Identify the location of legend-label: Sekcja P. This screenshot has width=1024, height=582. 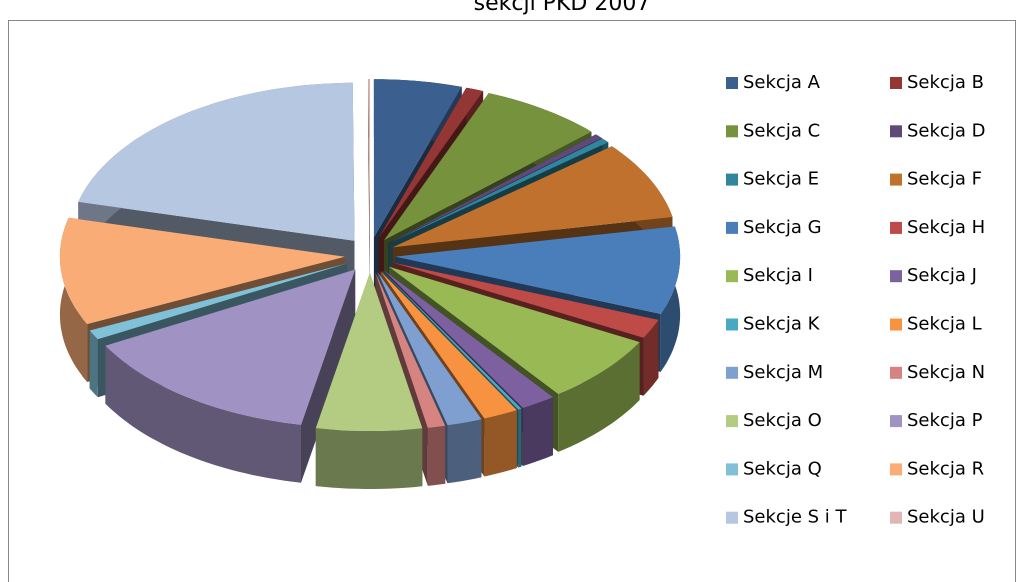
(945, 420).